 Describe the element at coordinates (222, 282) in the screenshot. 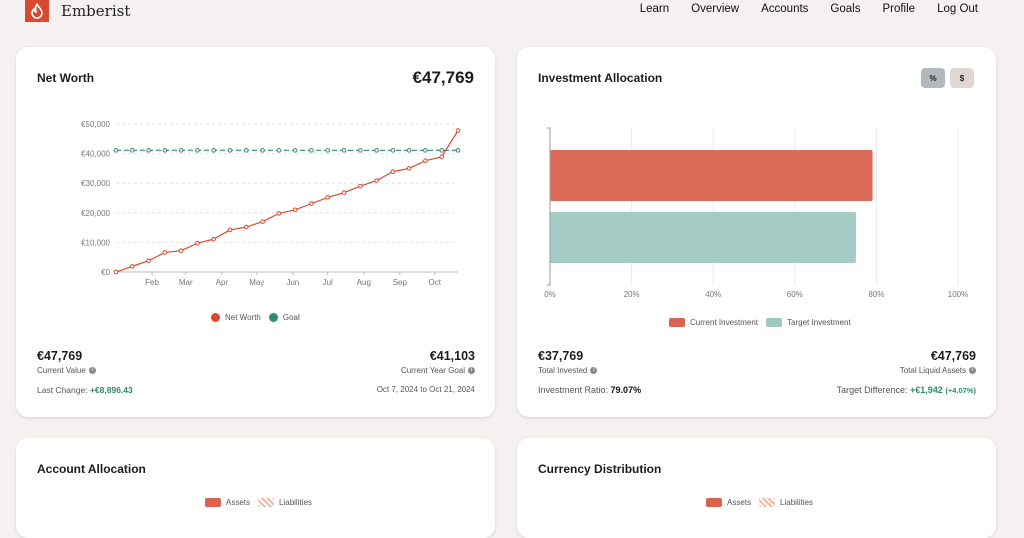

I see `x-tick-label: Apr` at that location.